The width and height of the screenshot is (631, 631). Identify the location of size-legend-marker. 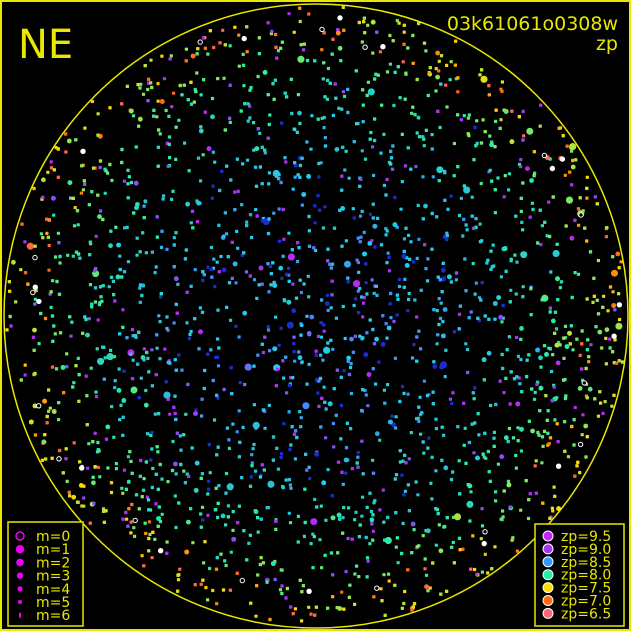
(20, 602).